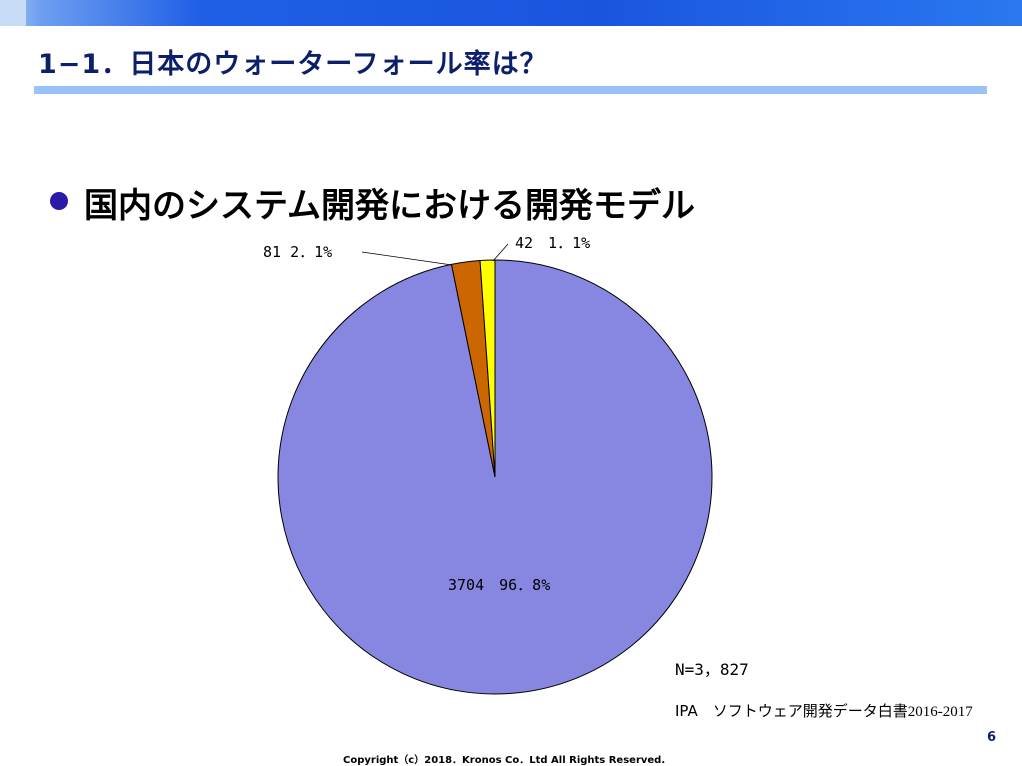  I want to click on page-number: 6, so click(992, 737).